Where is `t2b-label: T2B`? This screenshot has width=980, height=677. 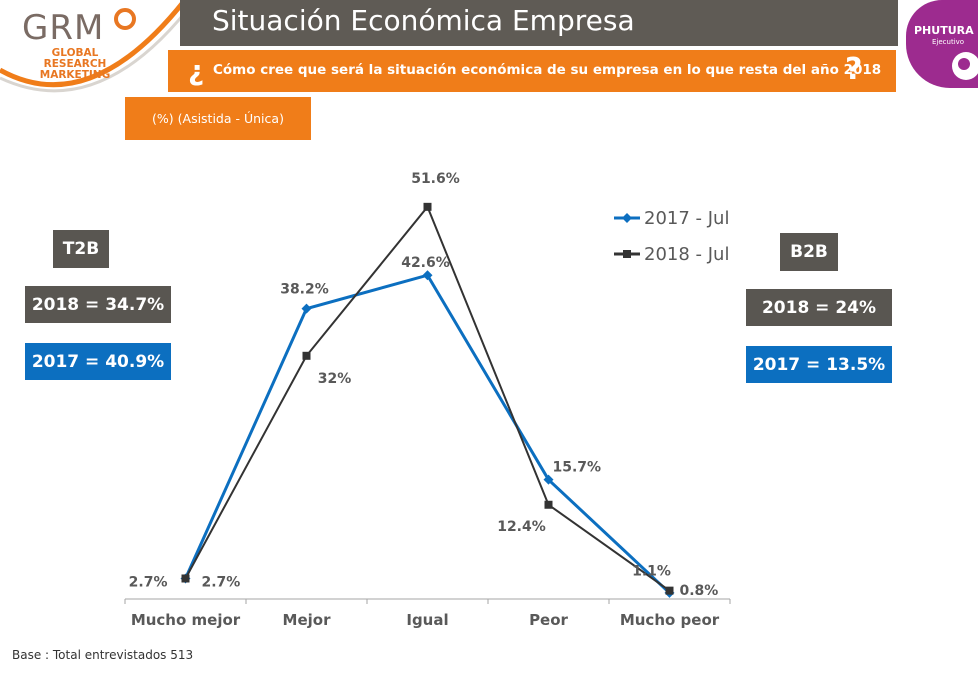 t2b-label: T2B is located at coordinates (81, 249).